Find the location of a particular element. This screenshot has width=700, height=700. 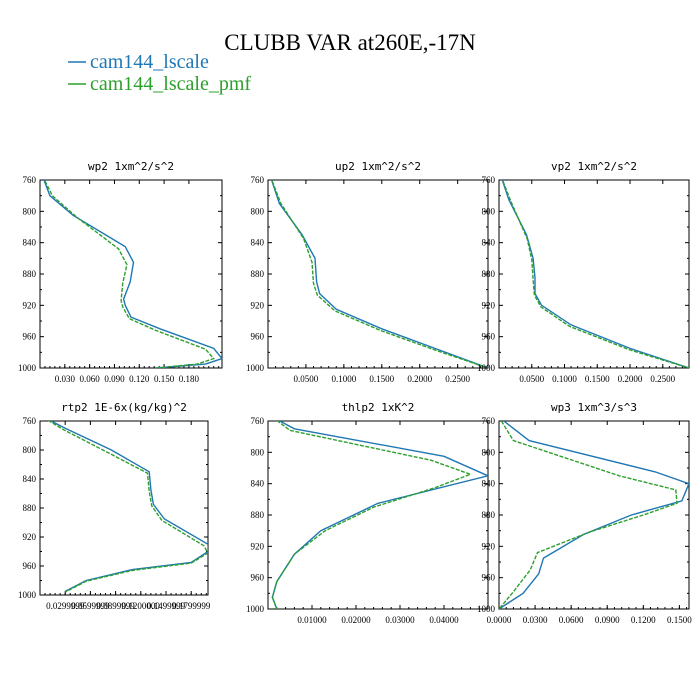

xtick-label-1-4: 0.2500 is located at coordinates (457, 379).